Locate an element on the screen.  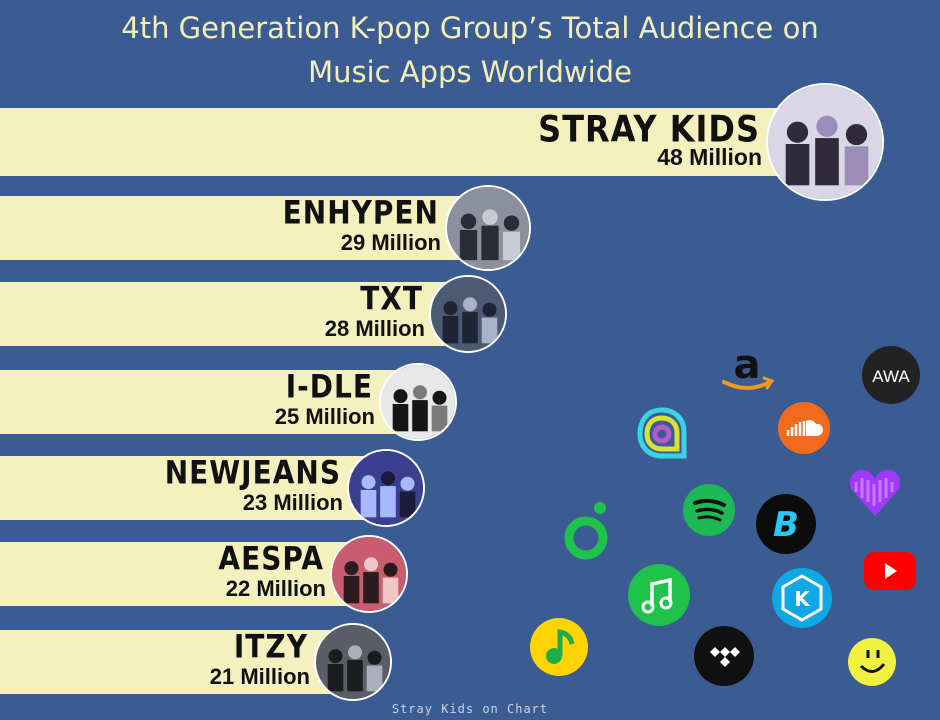
apple-music-icon is located at coordinates (659, 595).